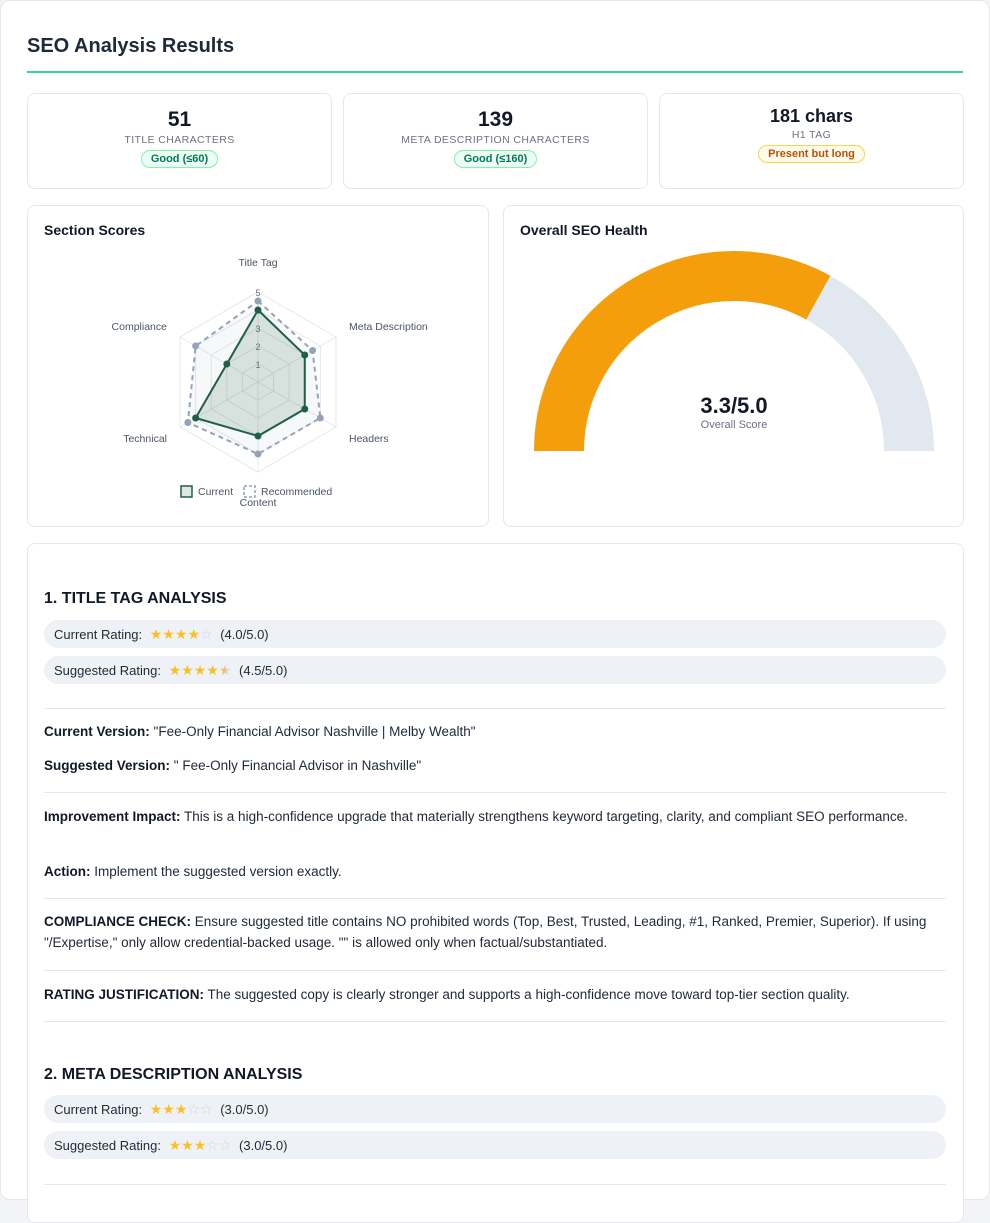 The height and width of the screenshot is (1223, 990). I want to click on stat-card-title-chars: 51 TITLE CHARACTERS Good (≤60), so click(179, 141).